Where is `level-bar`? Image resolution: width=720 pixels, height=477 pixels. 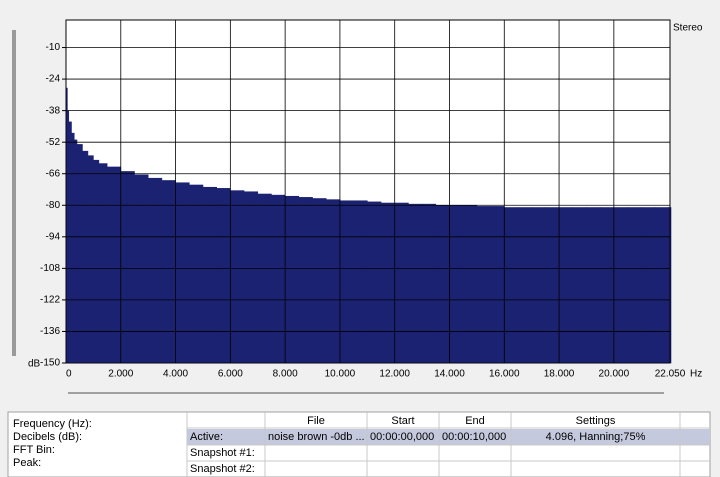 level-bar is located at coordinates (14, 193).